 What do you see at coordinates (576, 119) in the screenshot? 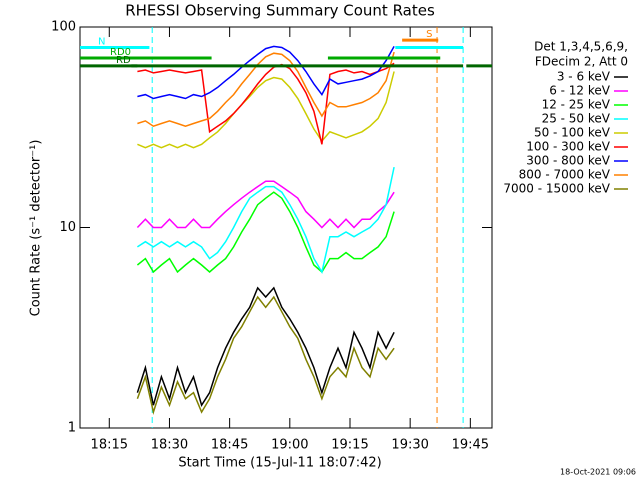
I see `legend-label: 25 - 50 keV` at bounding box center [576, 119].